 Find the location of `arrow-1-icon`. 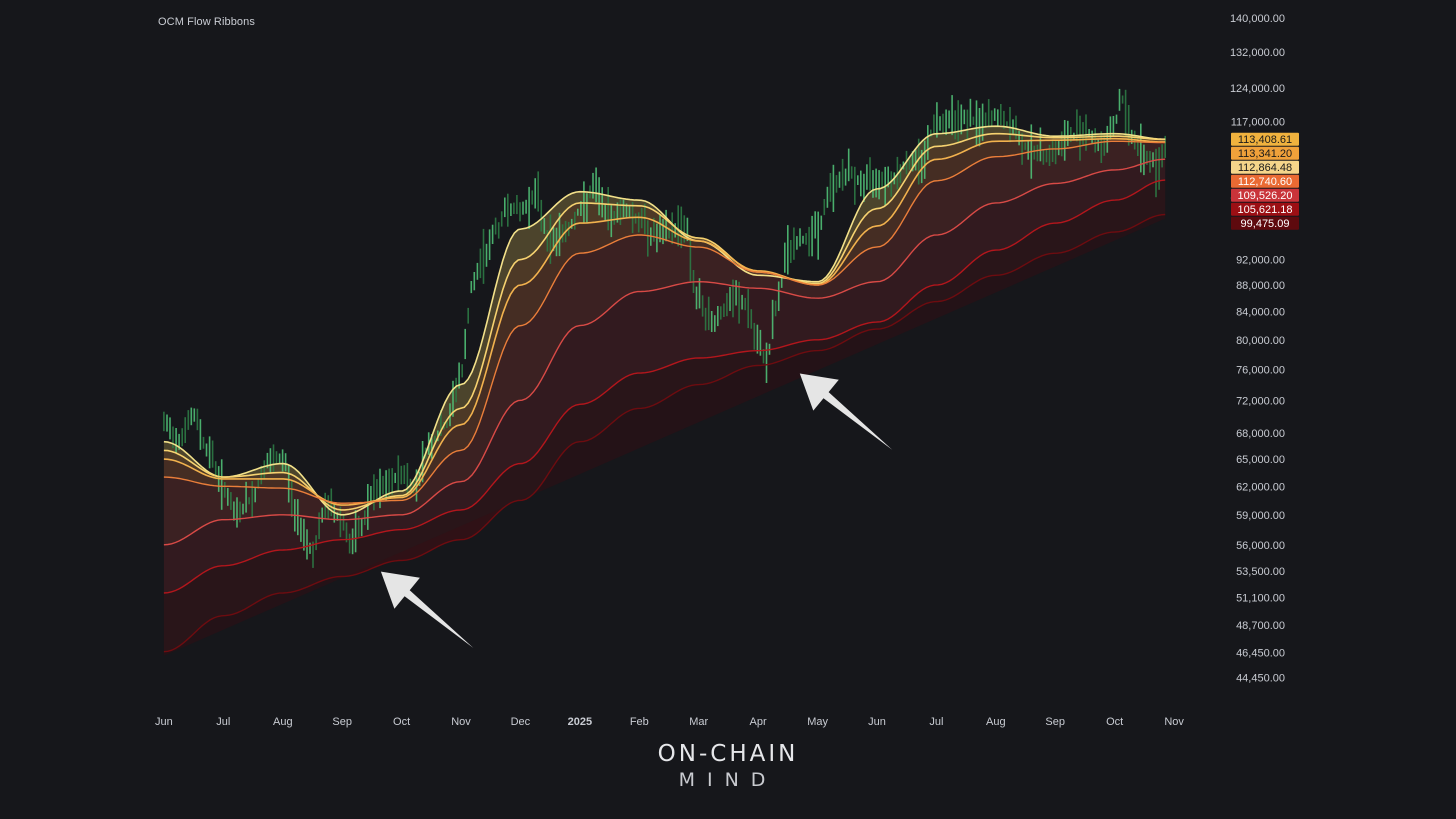

arrow-1-icon is located at coordinates (427, 609).